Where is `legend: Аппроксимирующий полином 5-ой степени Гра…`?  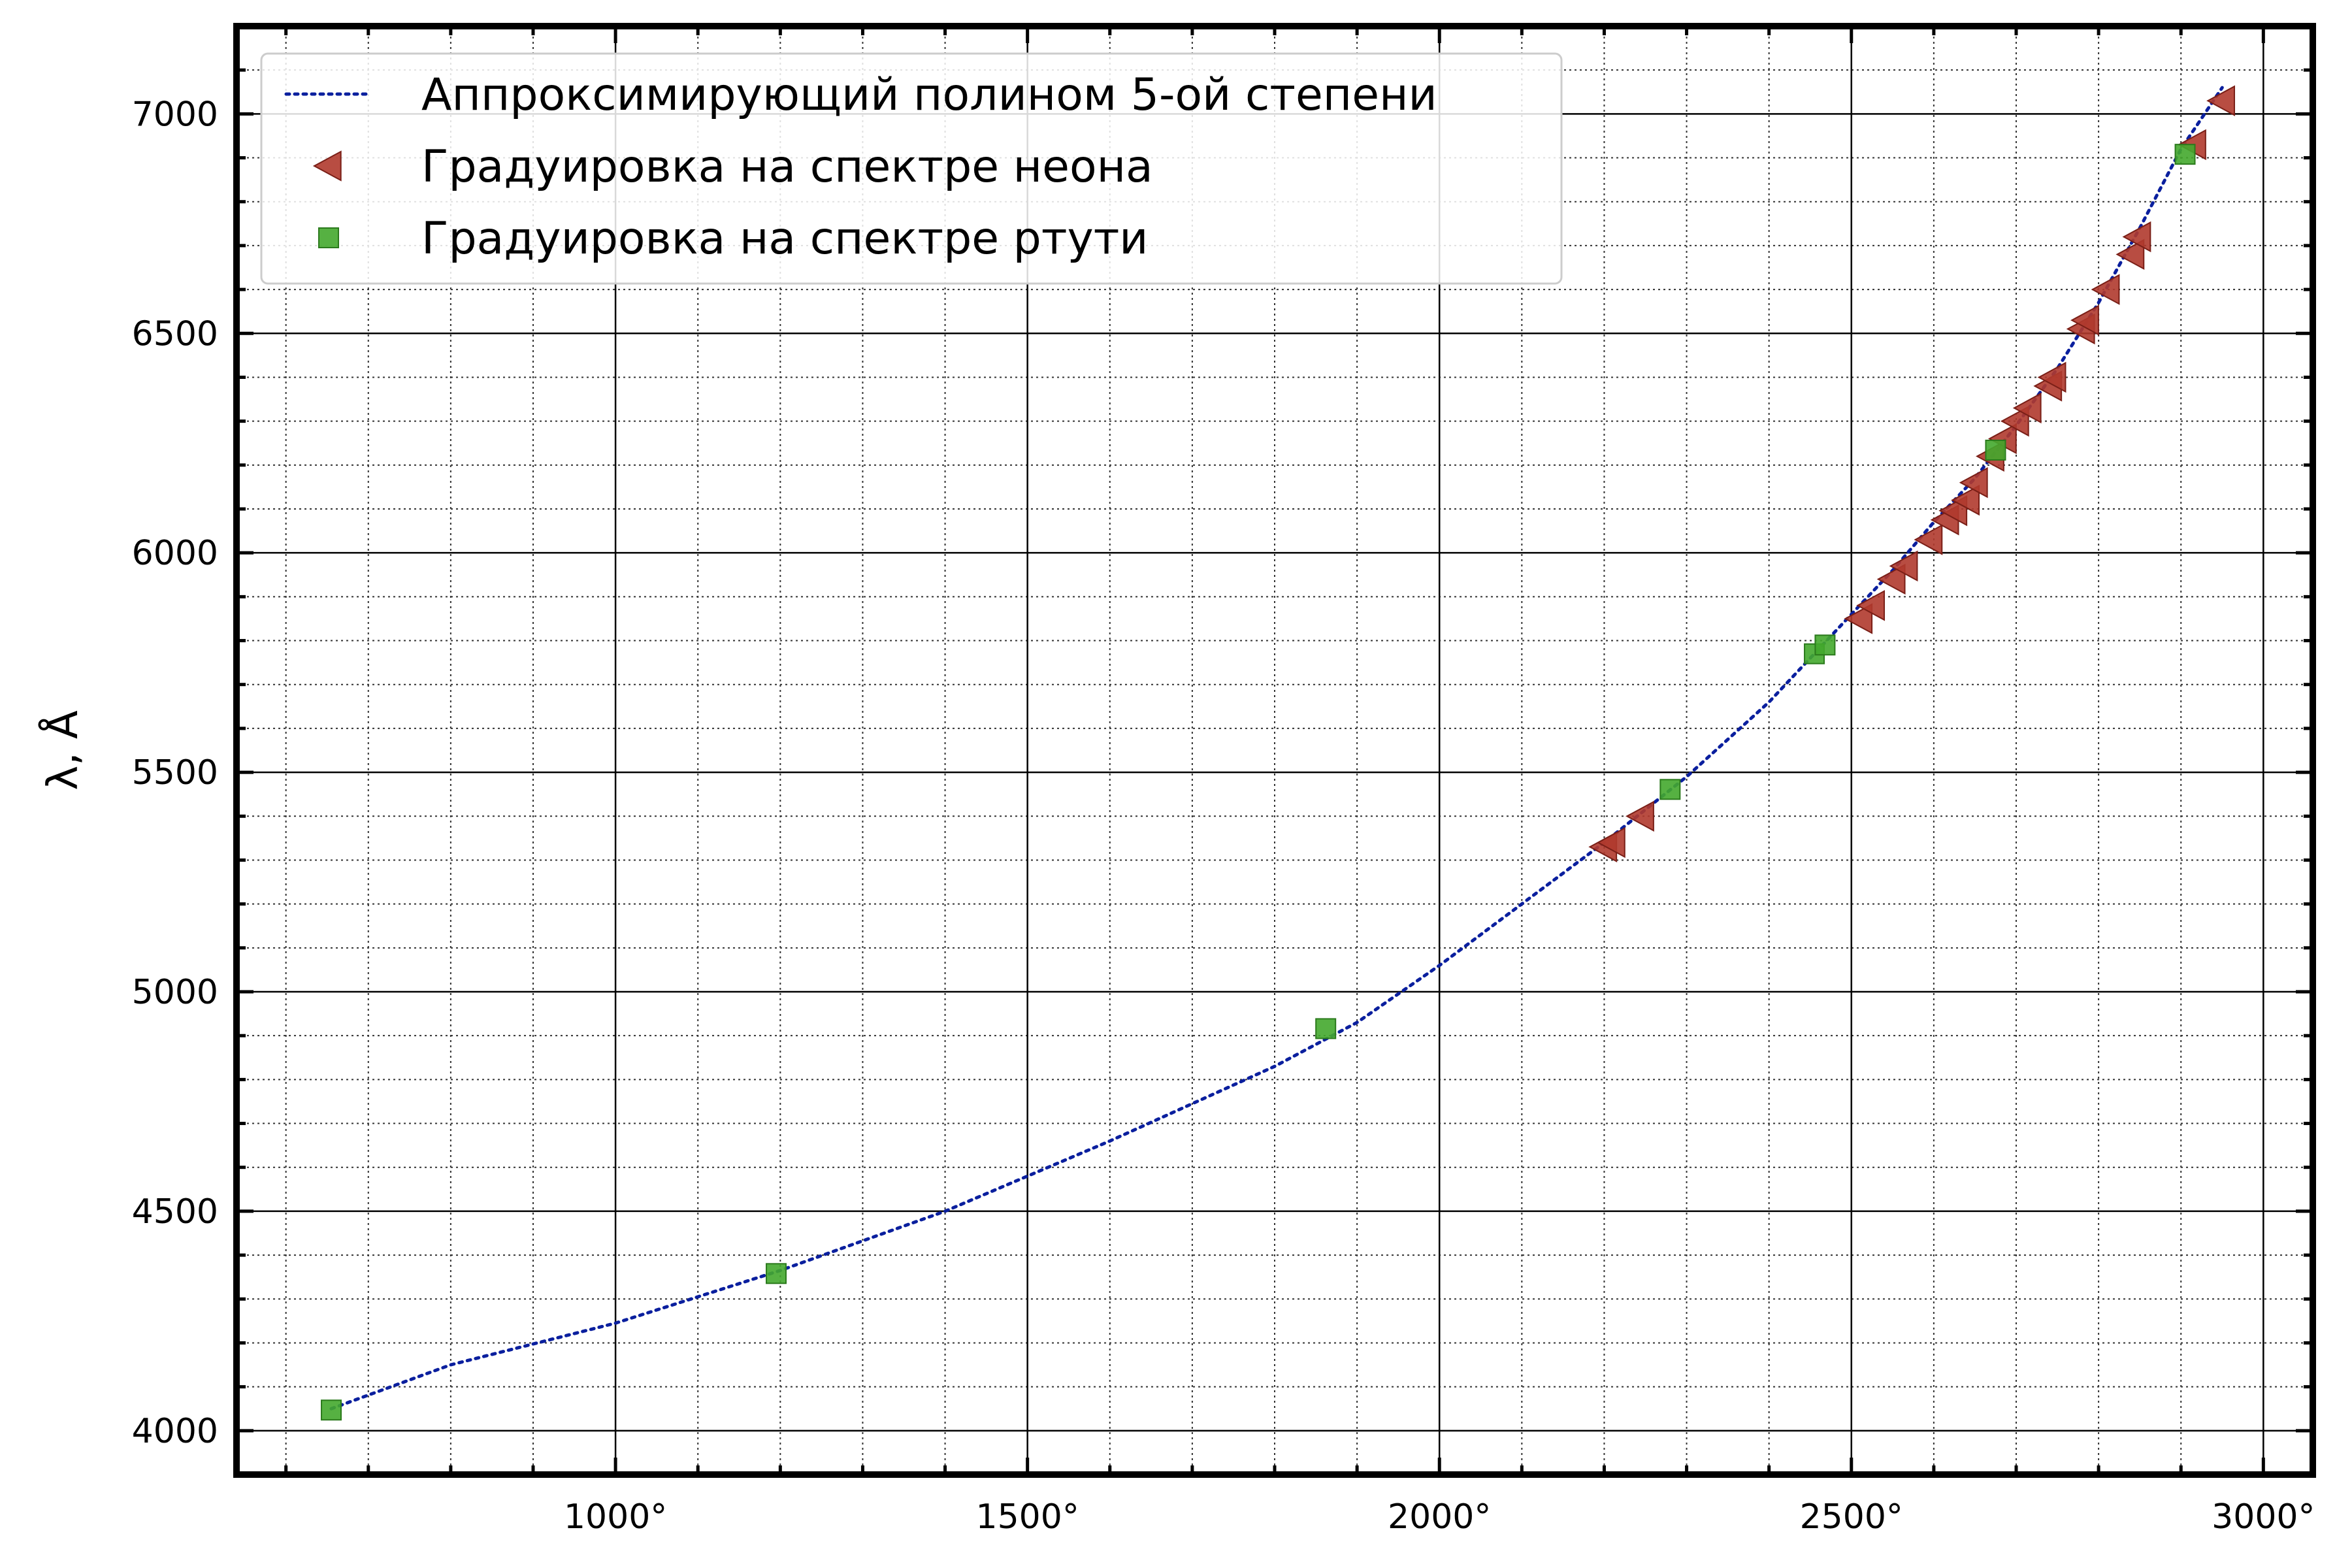 legend: Аппроксимирующий полином 5-ой степени Гра… is located at coordinates (911, 168).